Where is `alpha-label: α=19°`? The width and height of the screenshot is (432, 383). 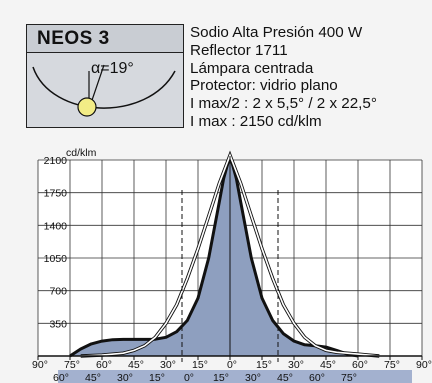
alpha-label: α=19° is located at coordinates (112, 68).